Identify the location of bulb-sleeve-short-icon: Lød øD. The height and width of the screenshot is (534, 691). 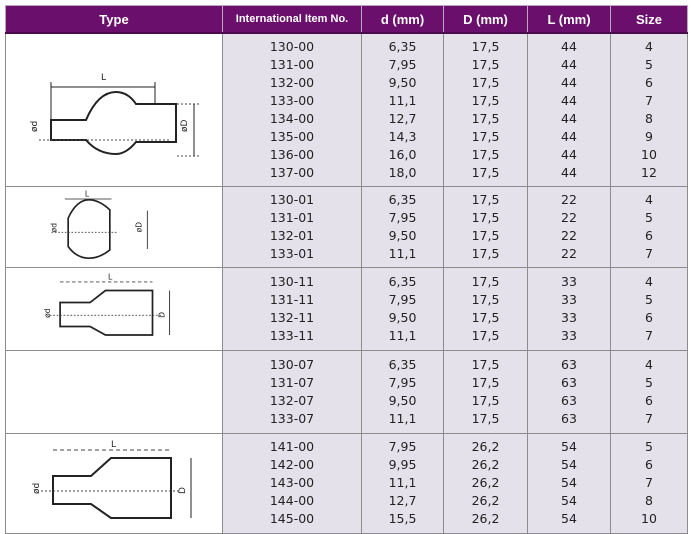
(99, 225).